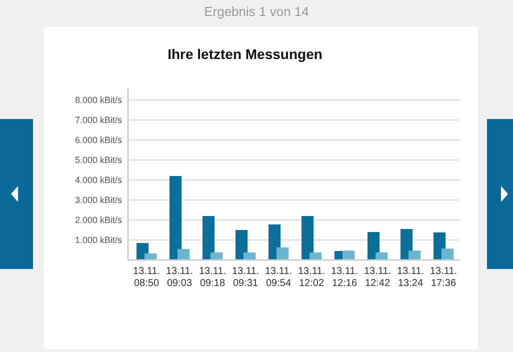 The width and height of the screenshot is (513, 352). What do you see at coordinates (312, 277) in the screenshot?
I see `x-tick-label: 13.11. 12:02` at bounding box center [312, 277].